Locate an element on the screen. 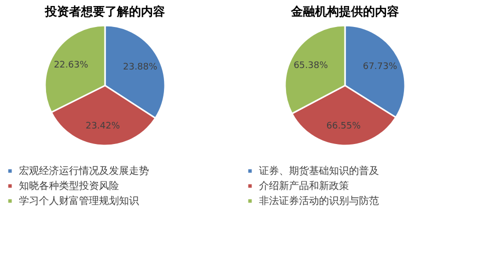 The width and height of the screenshot is (504, 260). data-label: 23.42% is located at coordinates (103, 126).